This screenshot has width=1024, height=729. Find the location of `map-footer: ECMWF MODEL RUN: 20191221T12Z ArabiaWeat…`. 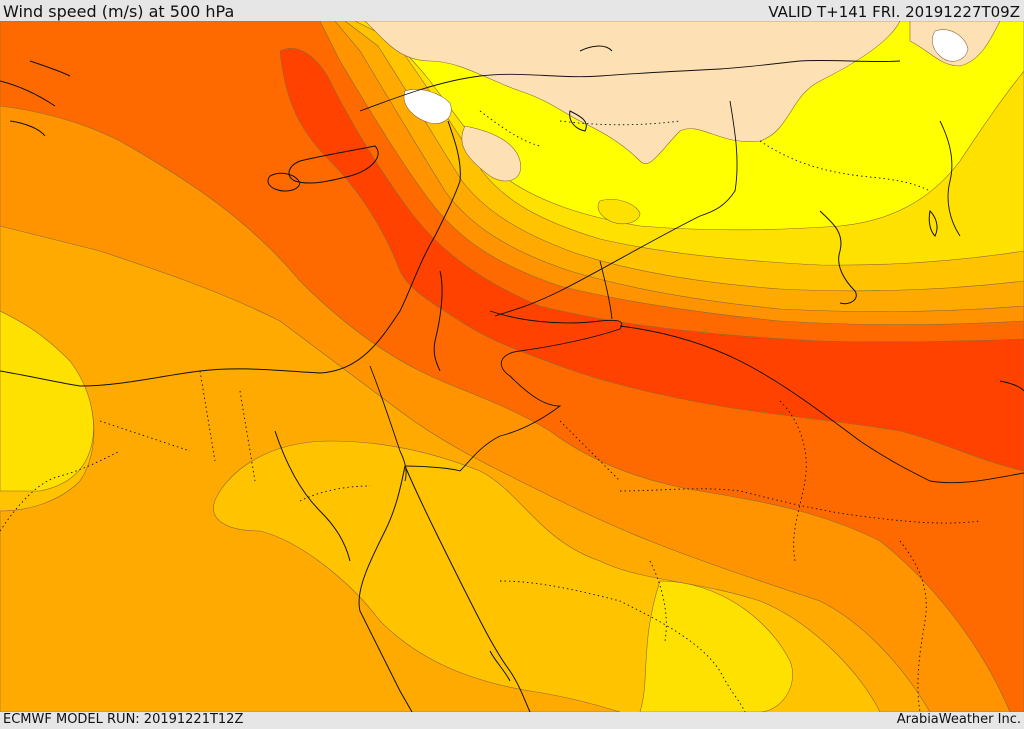

map-footer: ECMWF MODEL RUN: 20191221T12Z ArabiaWeat… is located at coordinates (512, 720).